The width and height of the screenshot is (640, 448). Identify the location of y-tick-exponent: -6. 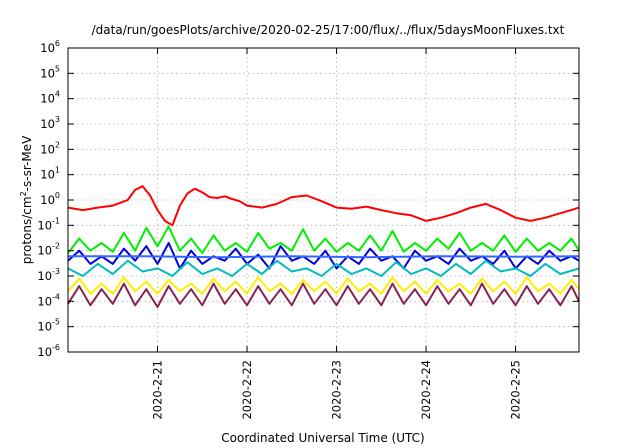
(56, 347).